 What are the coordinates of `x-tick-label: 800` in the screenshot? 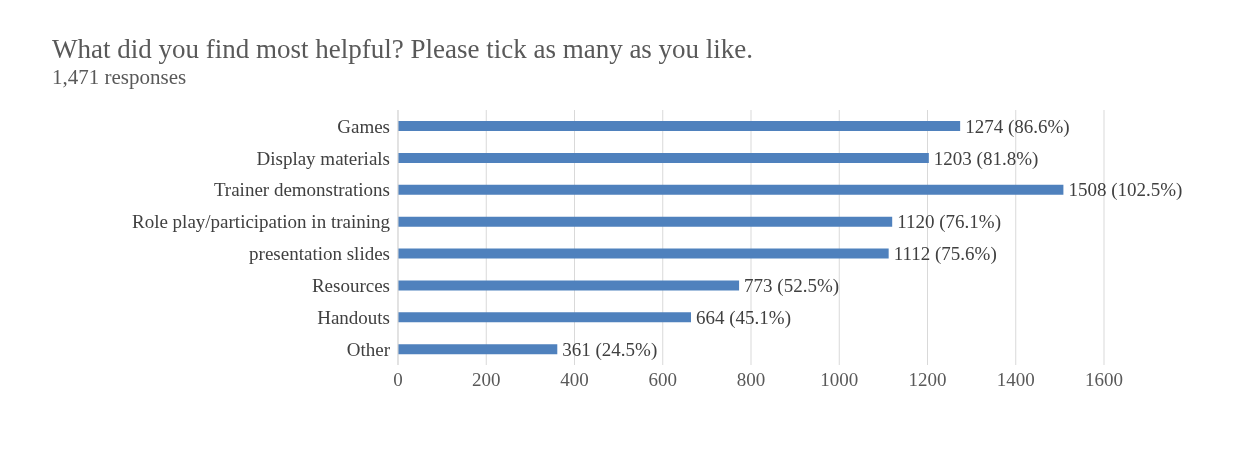 It's located at (751, 380).